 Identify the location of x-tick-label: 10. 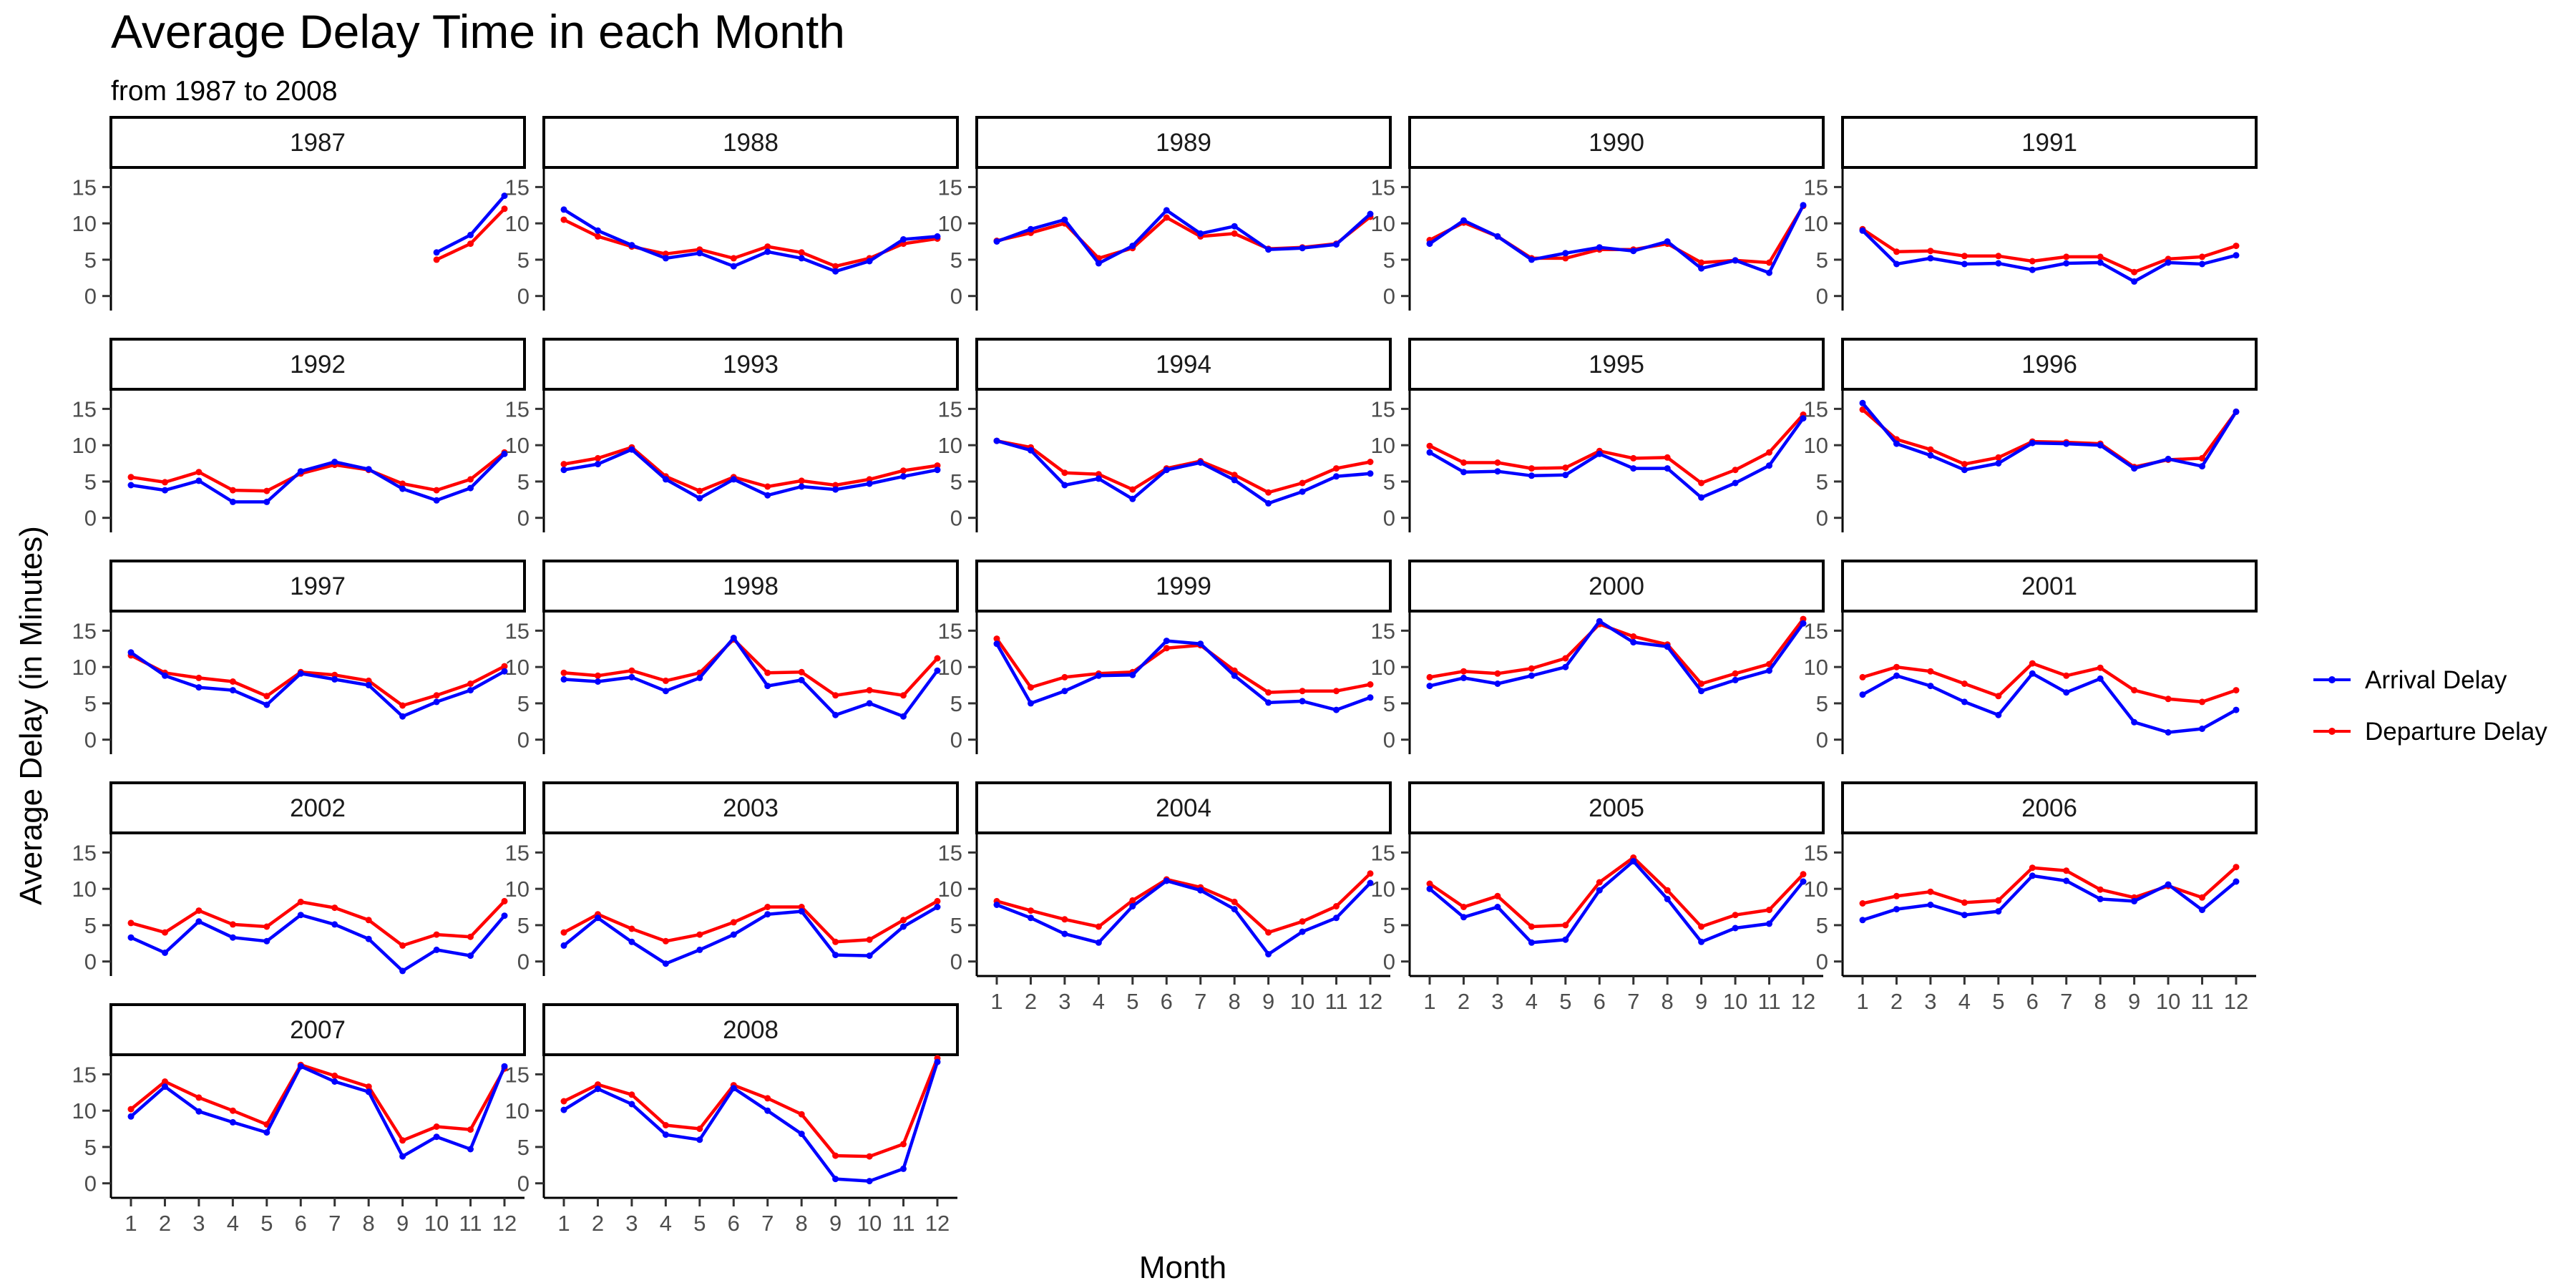
(436, 1223).